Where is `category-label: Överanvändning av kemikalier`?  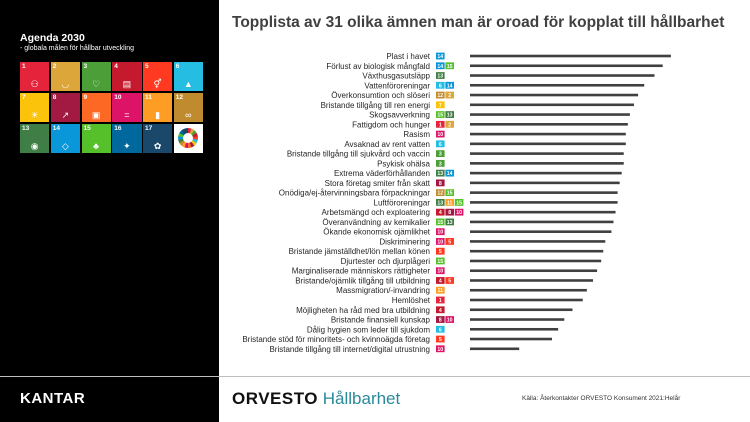 category-label: Överanvändning av kemikalier is located at coordinates (376, 222).